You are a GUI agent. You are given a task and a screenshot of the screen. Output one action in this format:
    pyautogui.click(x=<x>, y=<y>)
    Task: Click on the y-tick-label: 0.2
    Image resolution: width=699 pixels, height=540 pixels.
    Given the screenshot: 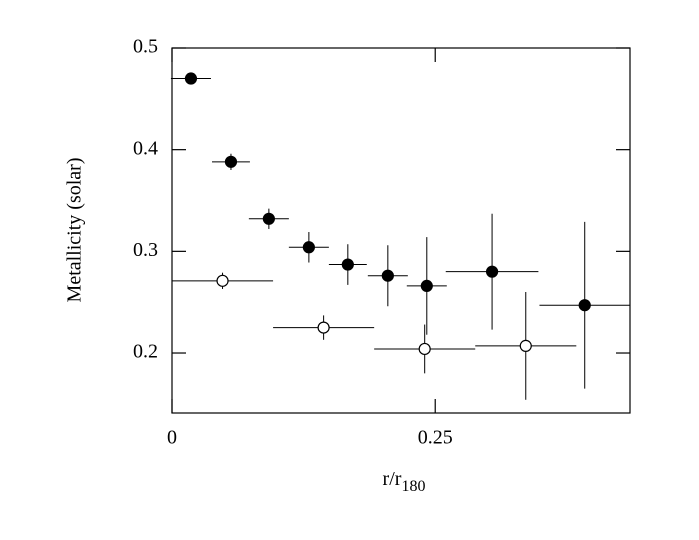 What is the action you would take?
    pyautogui.click(x=145, y=352)
    